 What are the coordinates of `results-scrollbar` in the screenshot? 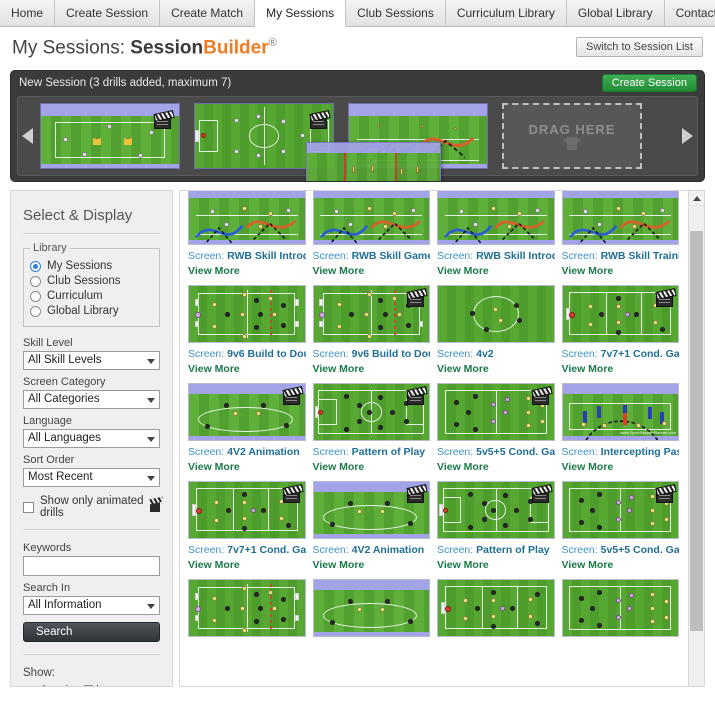 It's located at (696, 438).